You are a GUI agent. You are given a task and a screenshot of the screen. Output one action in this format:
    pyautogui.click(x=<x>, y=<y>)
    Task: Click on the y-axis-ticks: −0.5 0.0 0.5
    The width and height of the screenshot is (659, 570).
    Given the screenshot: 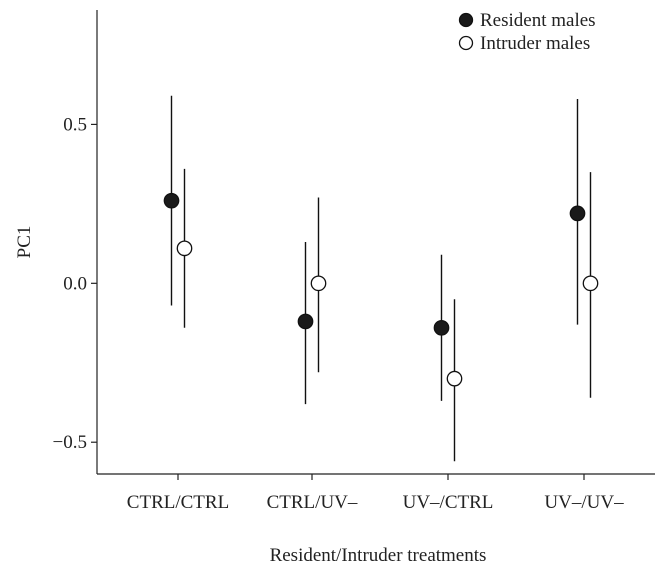 What is the action you would take?
    pyautogui.click(x=75, y=283)
    